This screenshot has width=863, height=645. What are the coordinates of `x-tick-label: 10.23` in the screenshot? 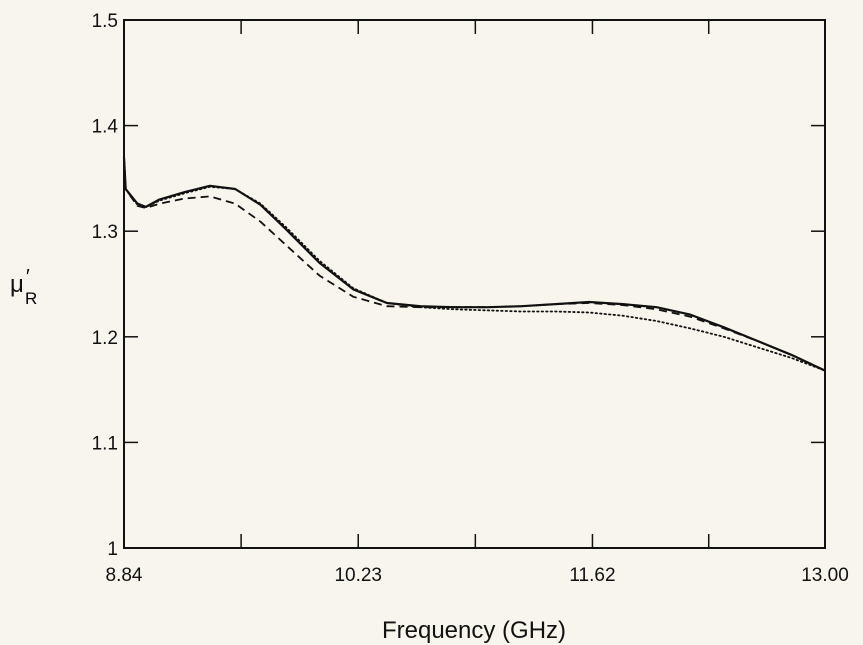 It's located at (358, 575).